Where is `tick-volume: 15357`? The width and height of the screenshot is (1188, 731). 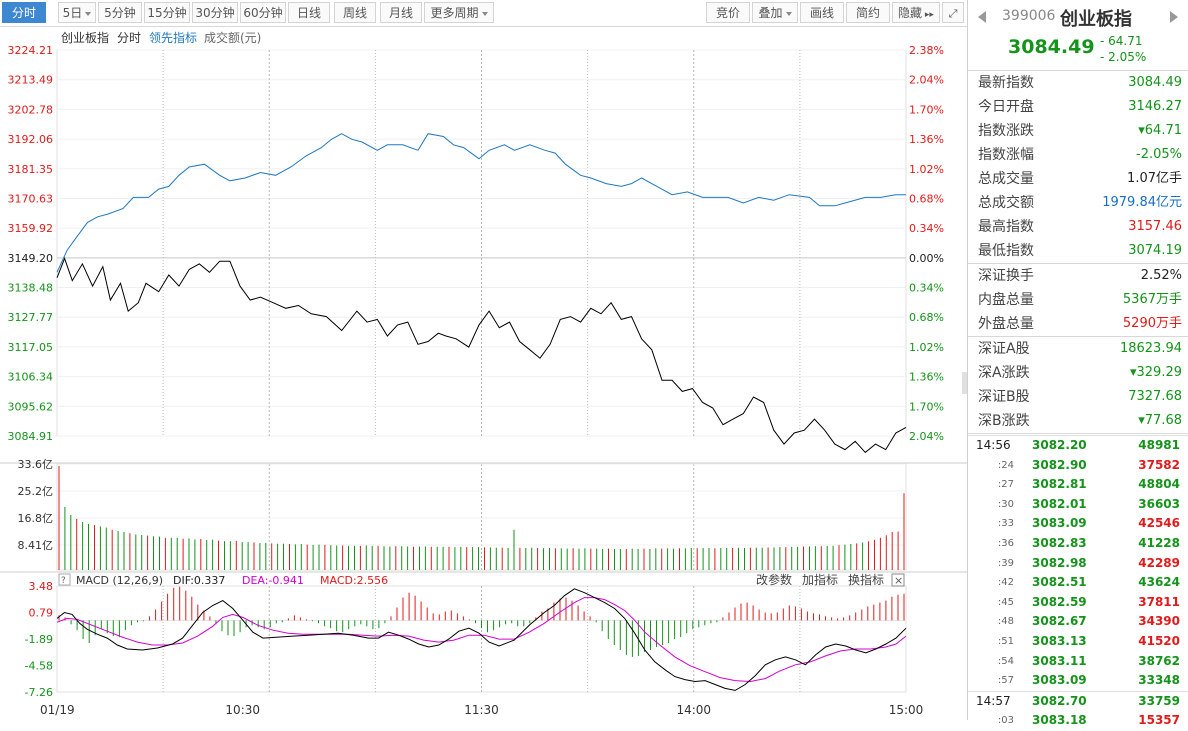
tick-volume: 15357 is located at coordinates (1159, 720).